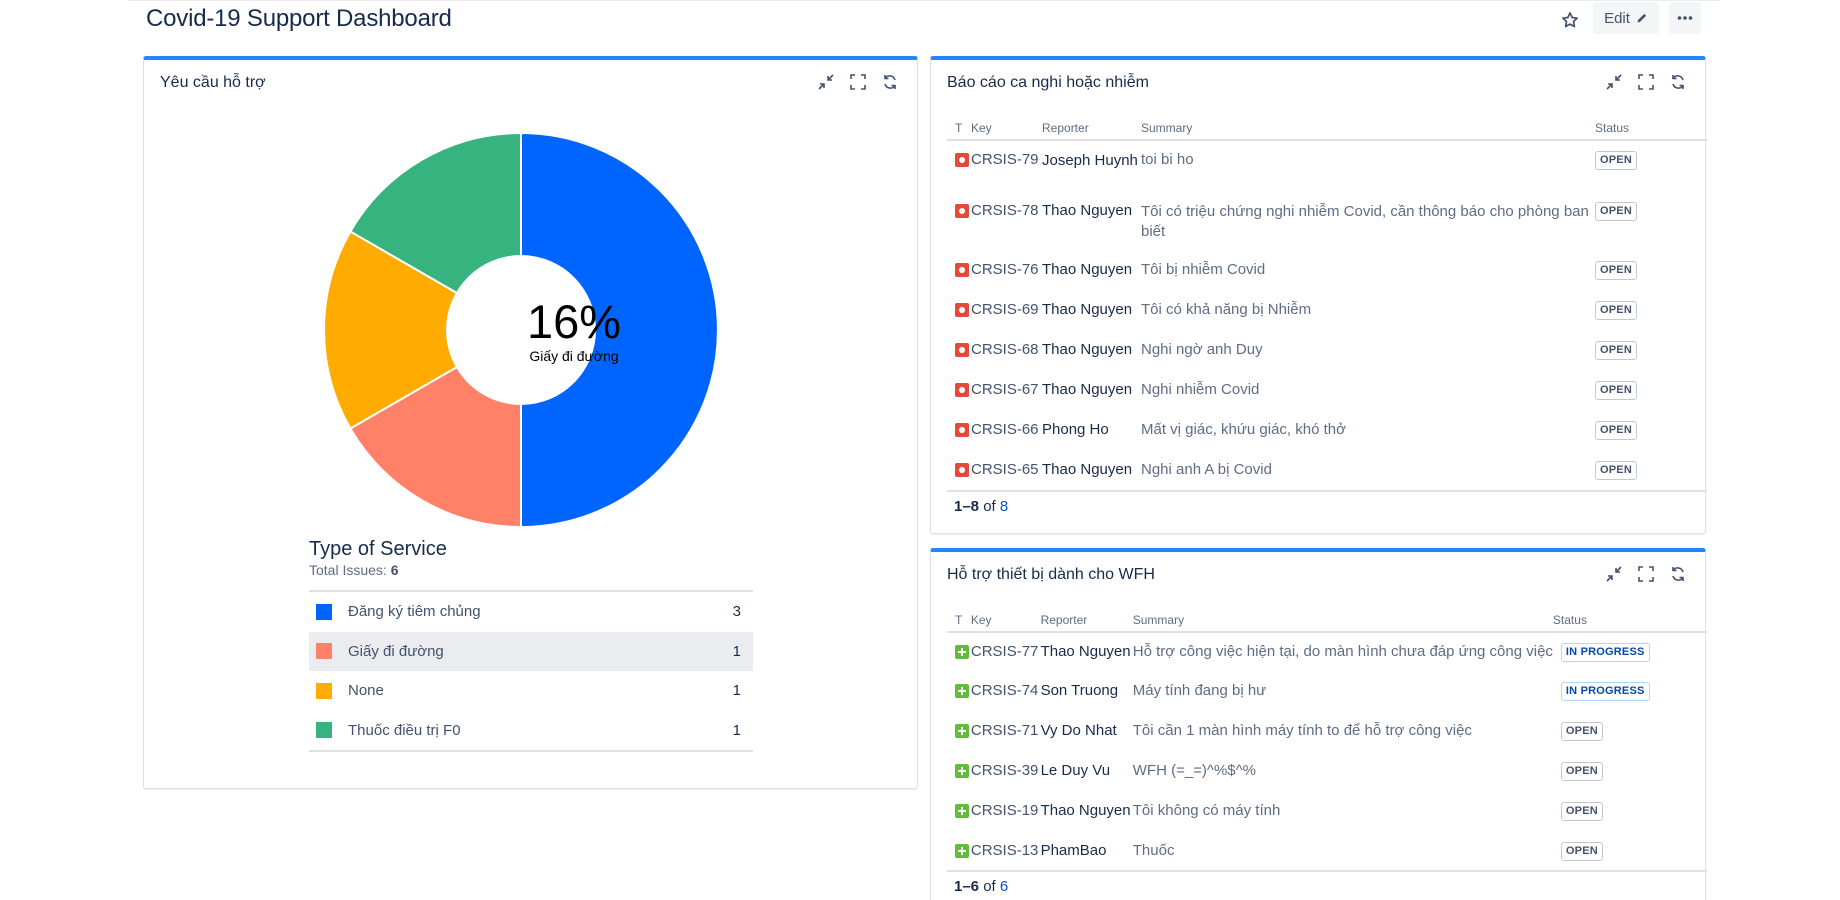 Image resolution: width=1840 pixels, height=900 pixels. I want to click on top-divider, so click(924, 0).